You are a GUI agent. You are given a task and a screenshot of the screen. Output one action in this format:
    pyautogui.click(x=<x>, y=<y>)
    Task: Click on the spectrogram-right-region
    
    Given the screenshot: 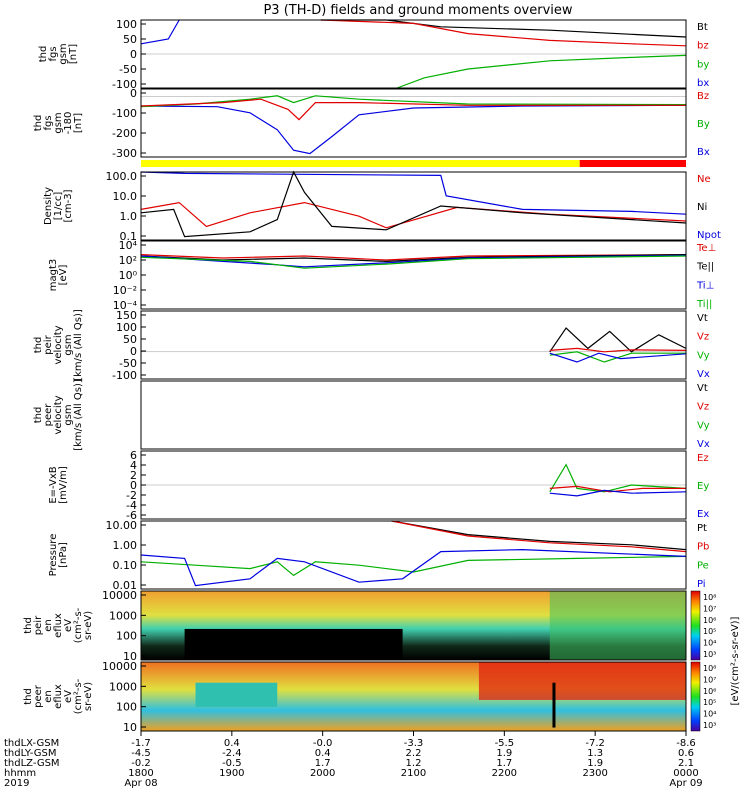 What is the action you would take?
    pyautogui.click(x=617, y=625)
    